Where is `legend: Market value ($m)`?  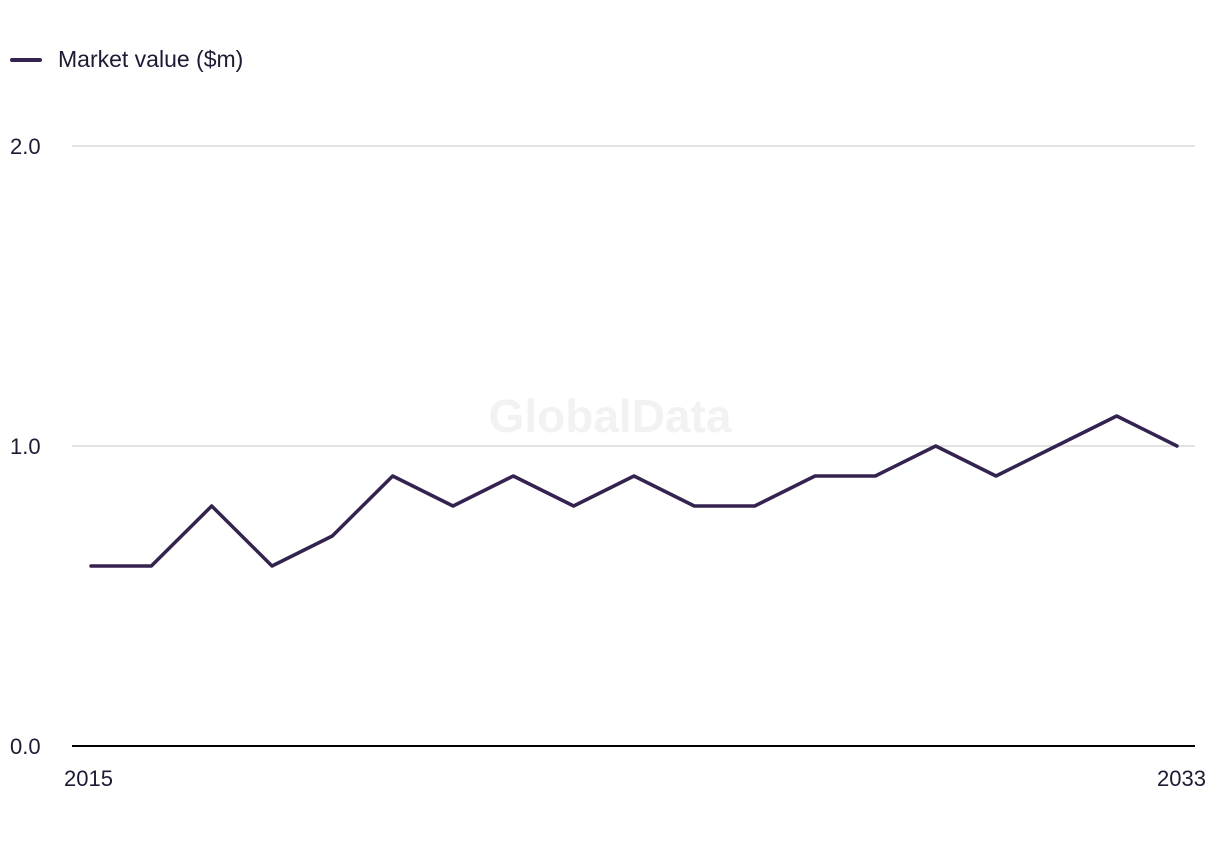 legend: Market value ($m) is located at coordinates (126, 59).